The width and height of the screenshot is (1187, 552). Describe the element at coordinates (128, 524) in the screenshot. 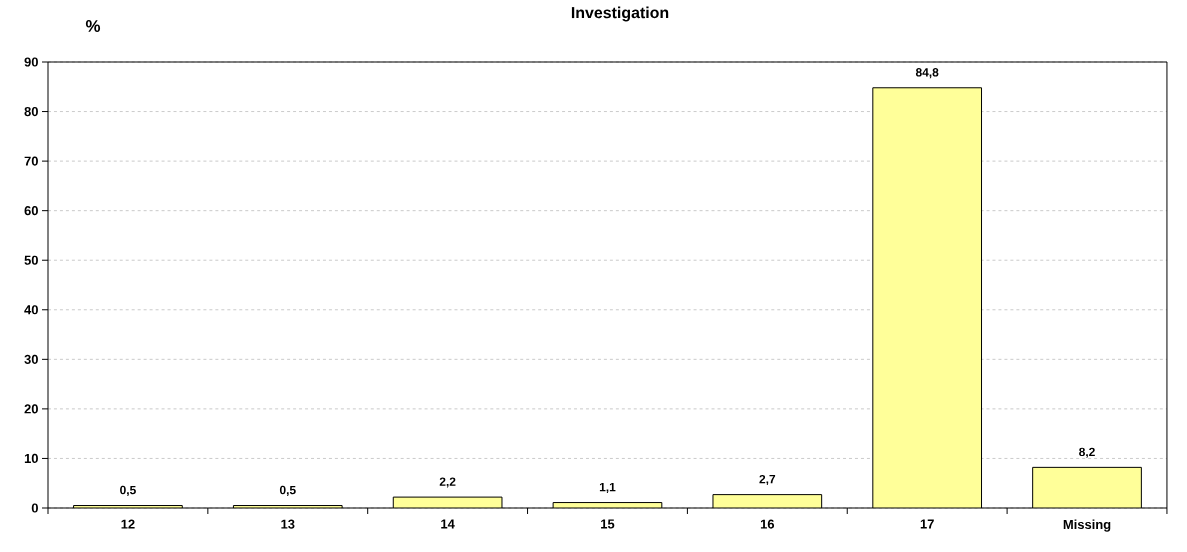

I see `x-tick-label: 12` at that location.